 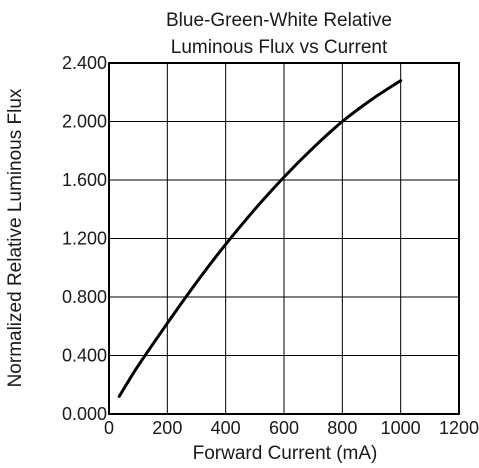 What do you see at coordinates (84, 356) in the screenshot?
I see `y-tick-label: 0.400` at bounding box center [84, 356].